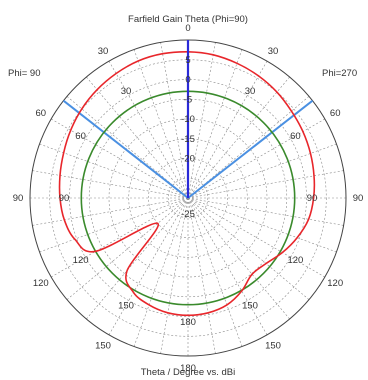  What do you see at coordinates (188, 19) in the screenshot?
I see `chart-title: Farfield Gain Theta (Phi=90)` at bounding box center [188, 19].